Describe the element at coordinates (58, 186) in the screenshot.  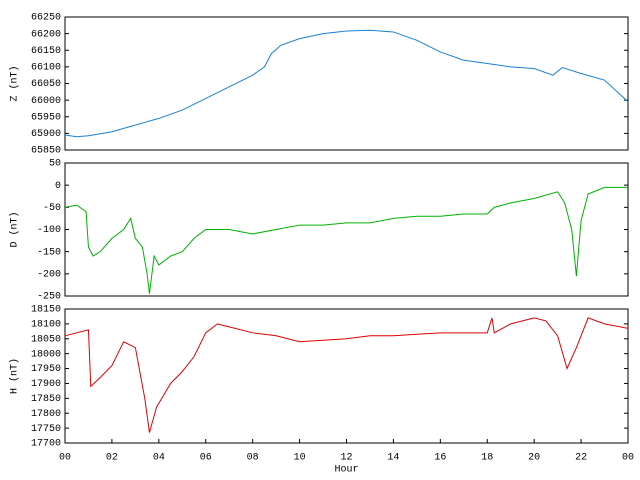
I see `y-tick-label: 0` at that location.